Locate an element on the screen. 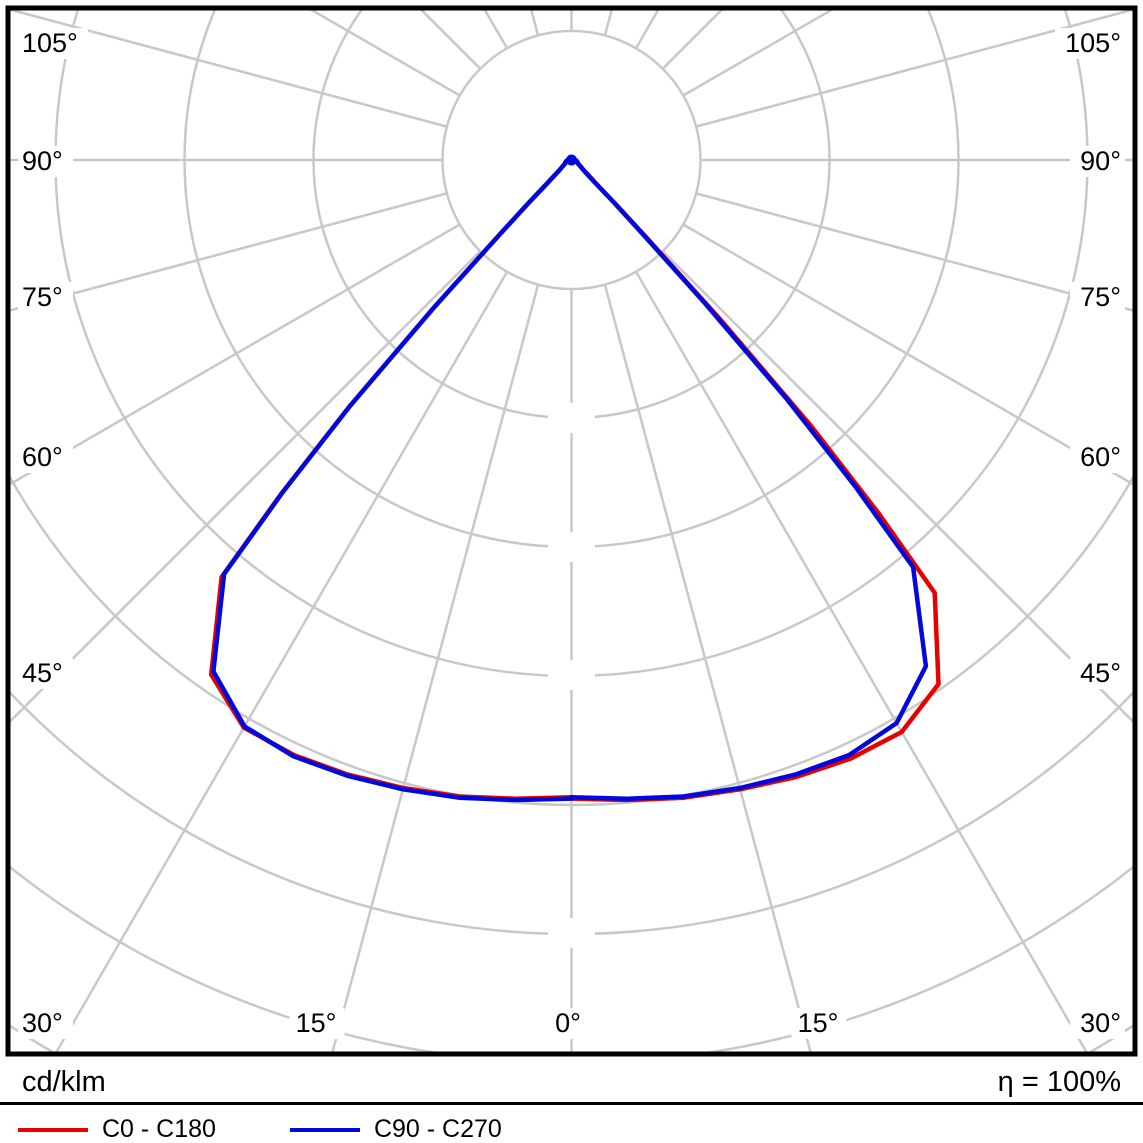  legend-item-label: C0 - C180 is located at coordinates (159, 1129).